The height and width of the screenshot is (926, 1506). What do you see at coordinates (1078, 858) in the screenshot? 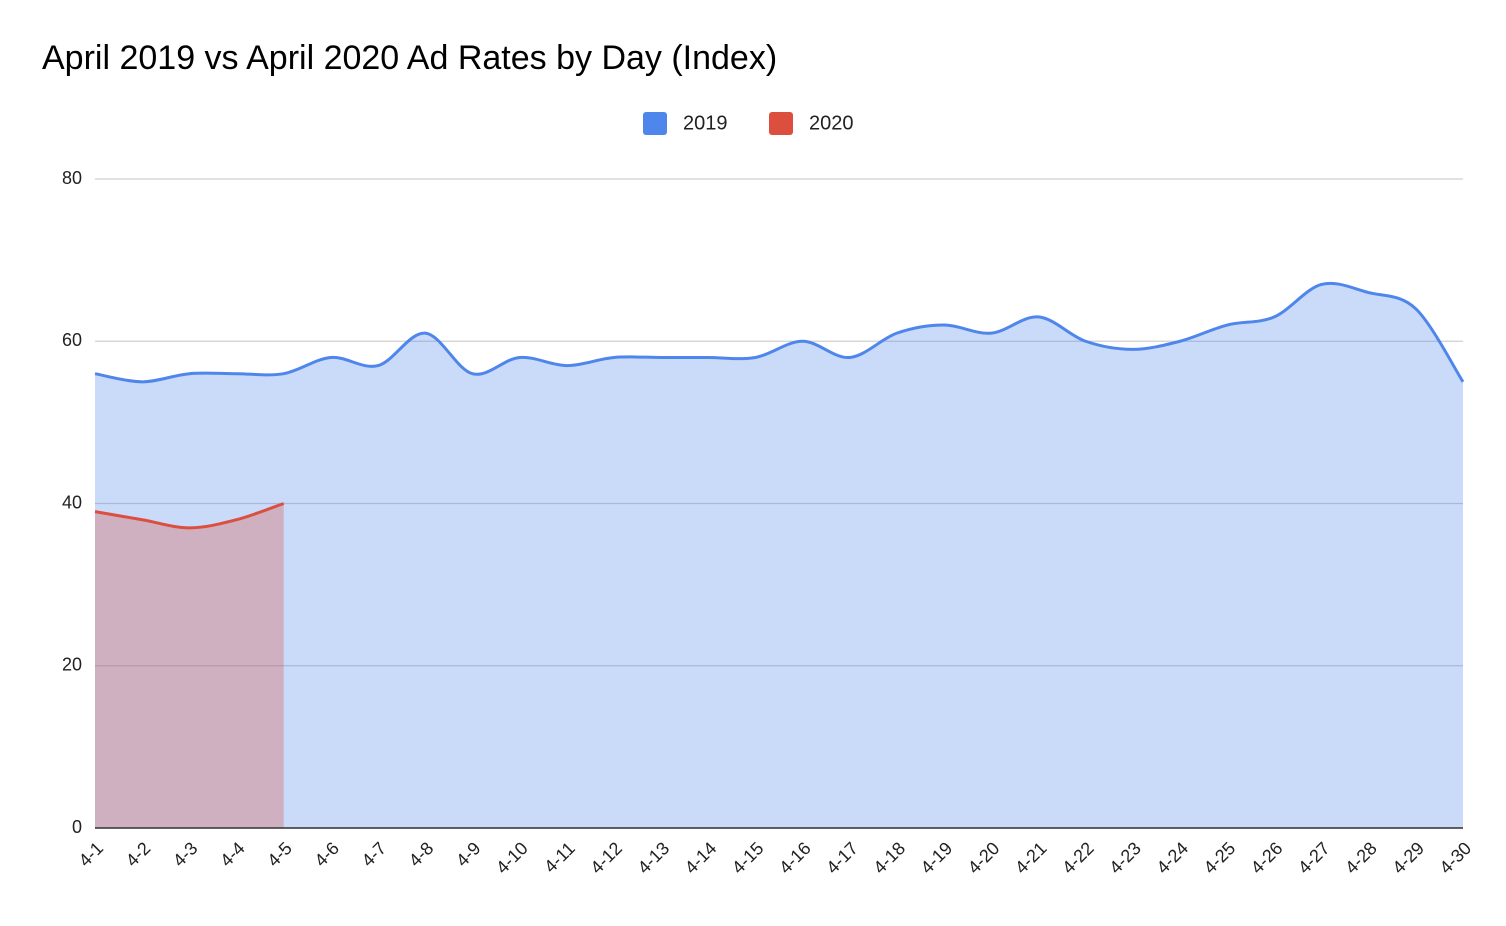
I see `x-tick-label: 4-22` at bounding box center [1078, 858].